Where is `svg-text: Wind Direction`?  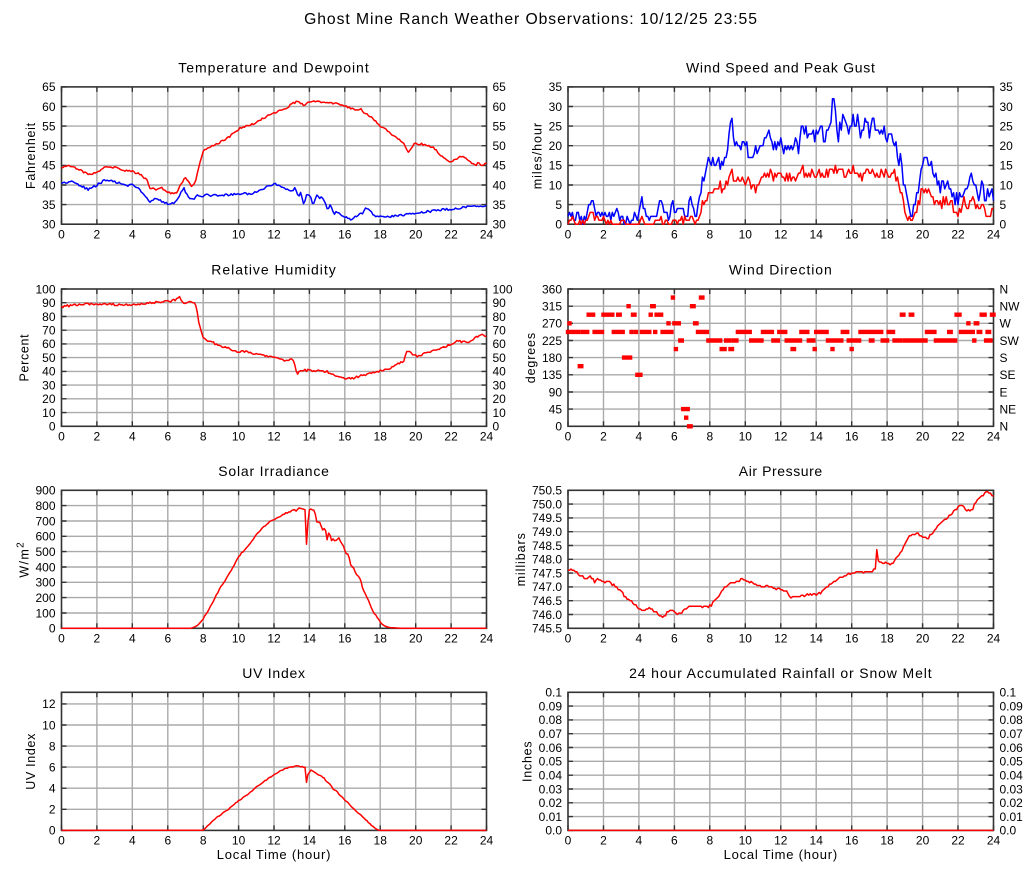
svg-text: Wind Direction is located at coordinates (781, 270).